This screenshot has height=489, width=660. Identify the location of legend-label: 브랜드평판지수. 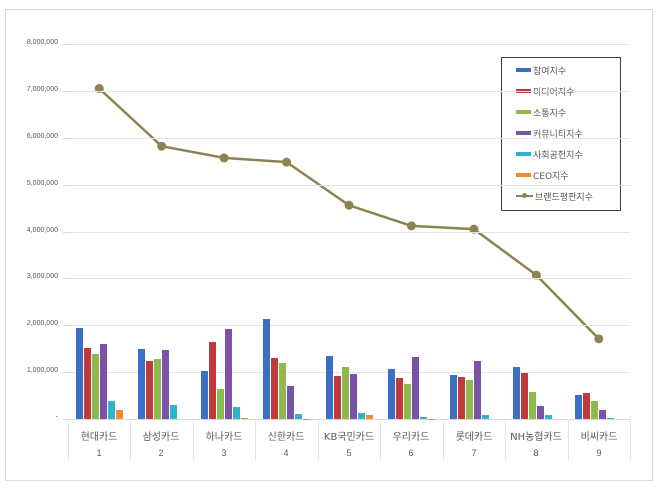
(564, 197).